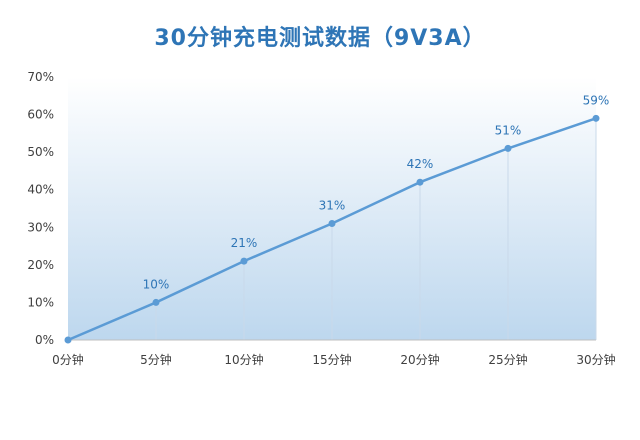  What do you see at coordinates (507, 359) in the screenshot?
I see `x-tick-label: 25分钟` at bounding box center [507, 359].